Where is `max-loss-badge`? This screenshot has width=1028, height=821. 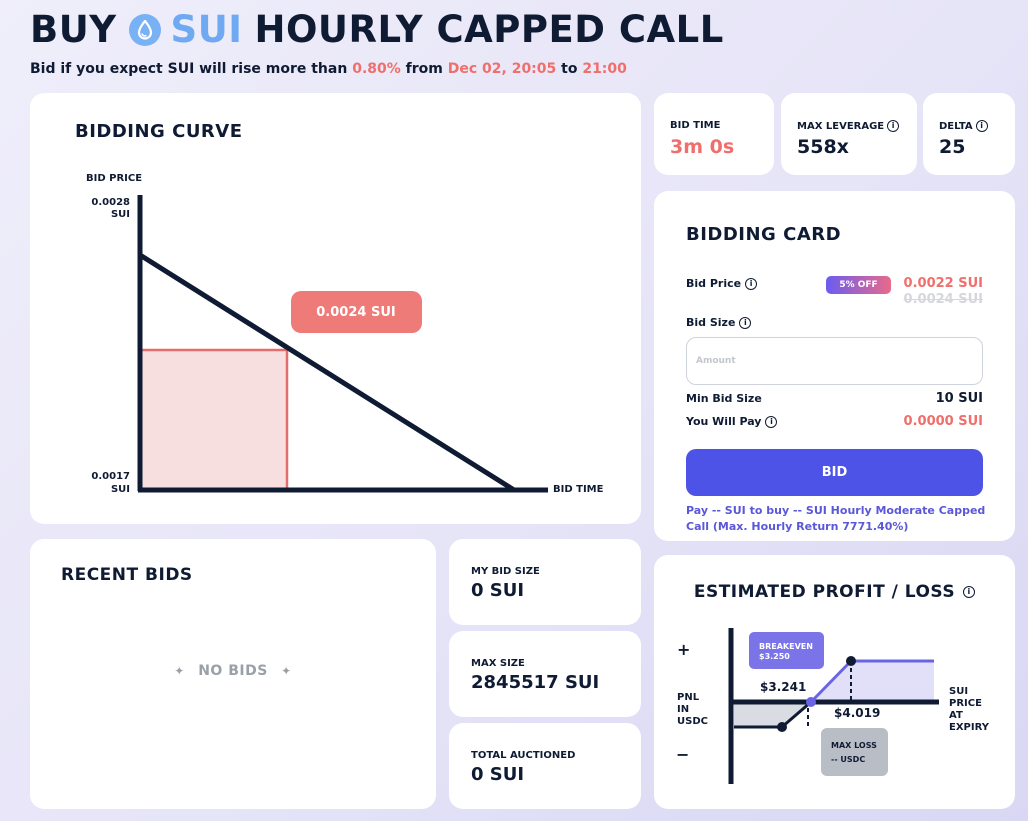 max-loss-badge is located at coordinates (854, 752).